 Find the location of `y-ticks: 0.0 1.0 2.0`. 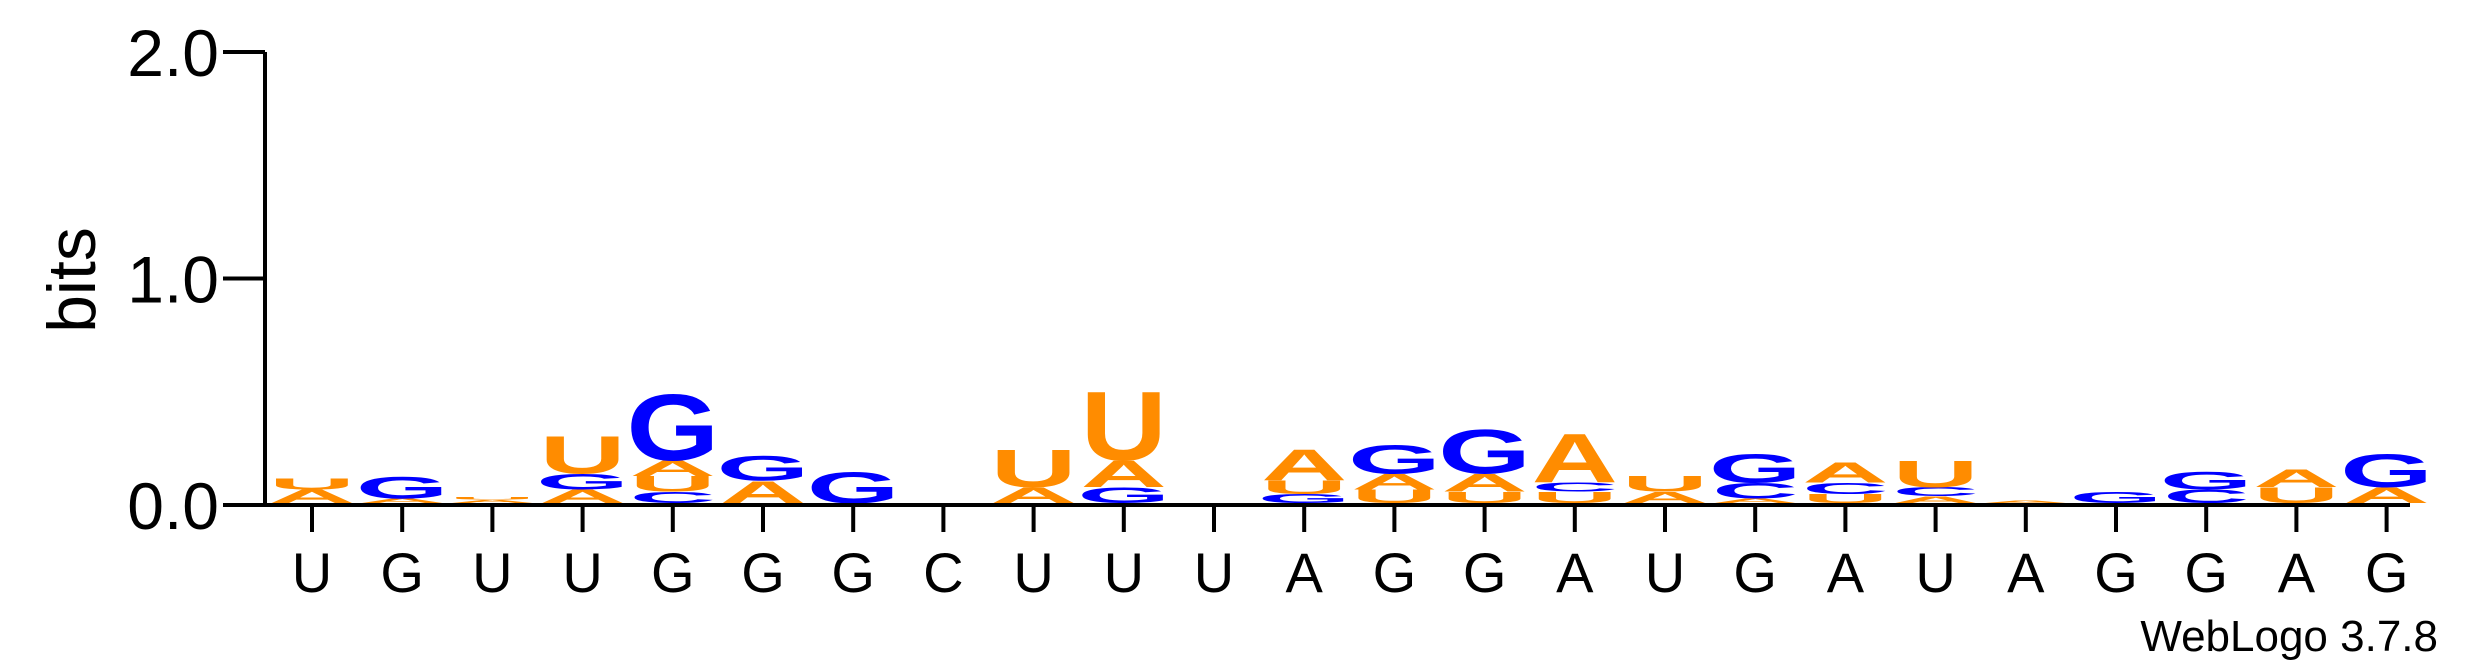

y-ticks: 0.0 1.0 2.0 is located at coordinates (196, 279).